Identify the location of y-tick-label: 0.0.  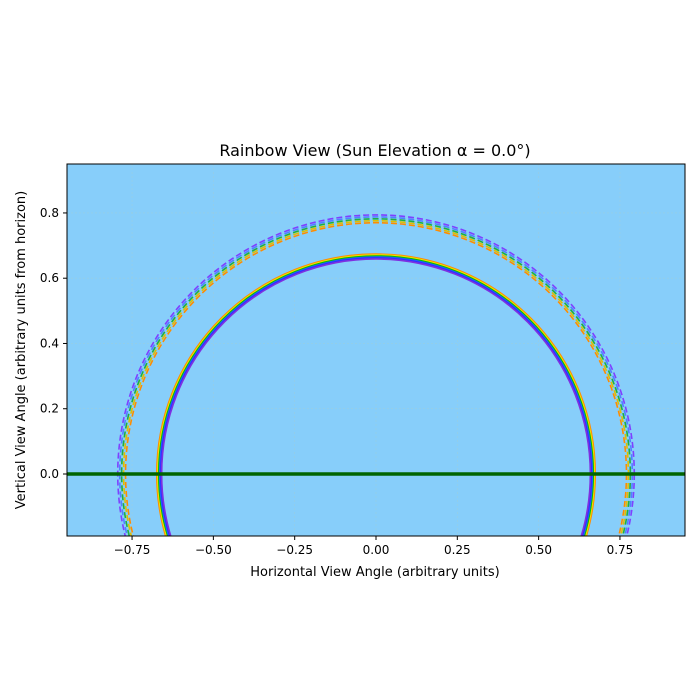
(49, 474).